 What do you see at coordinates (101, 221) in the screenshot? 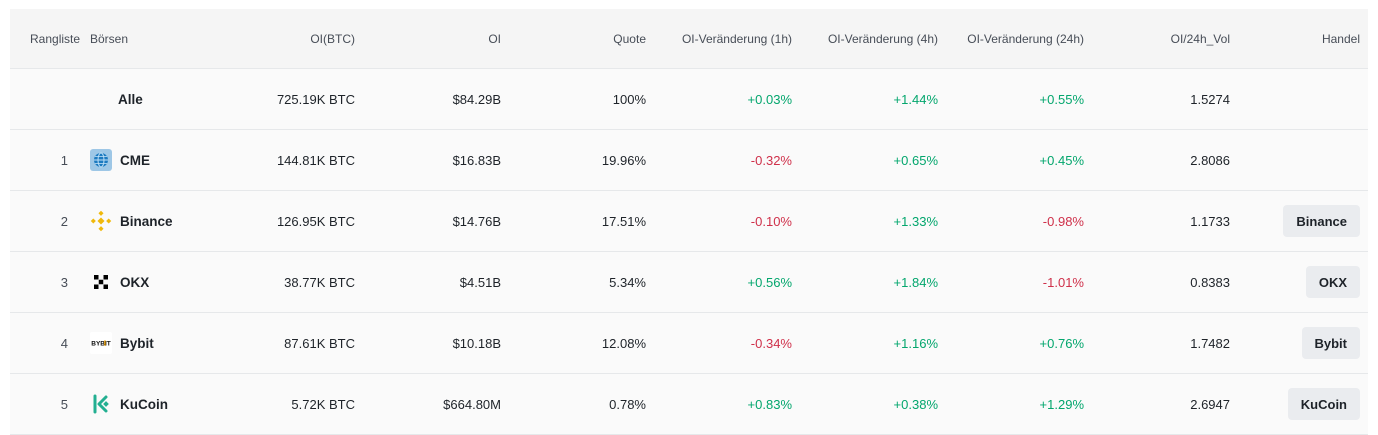
I see `binance-icon` at bounding box center [101, 221].